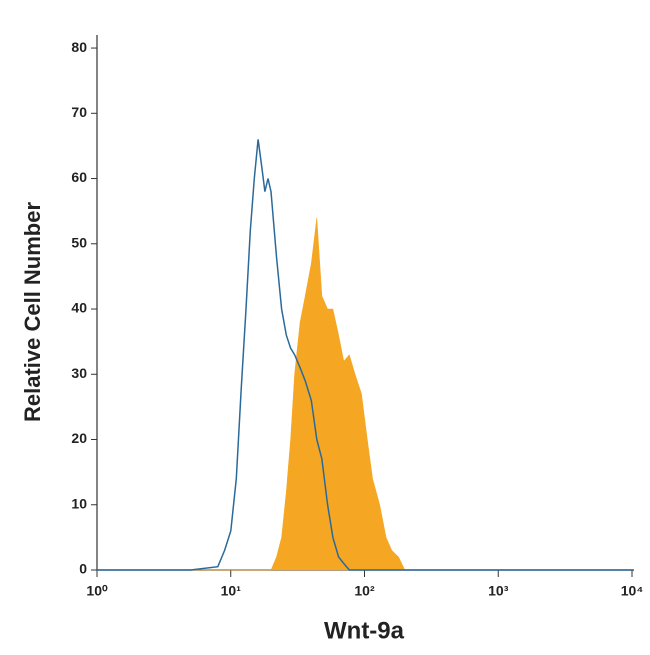 The image size is (650, 655). Describe the element at coordinates (79, 112) in the screenshot. I see `y-tick-label: 70` at that location.